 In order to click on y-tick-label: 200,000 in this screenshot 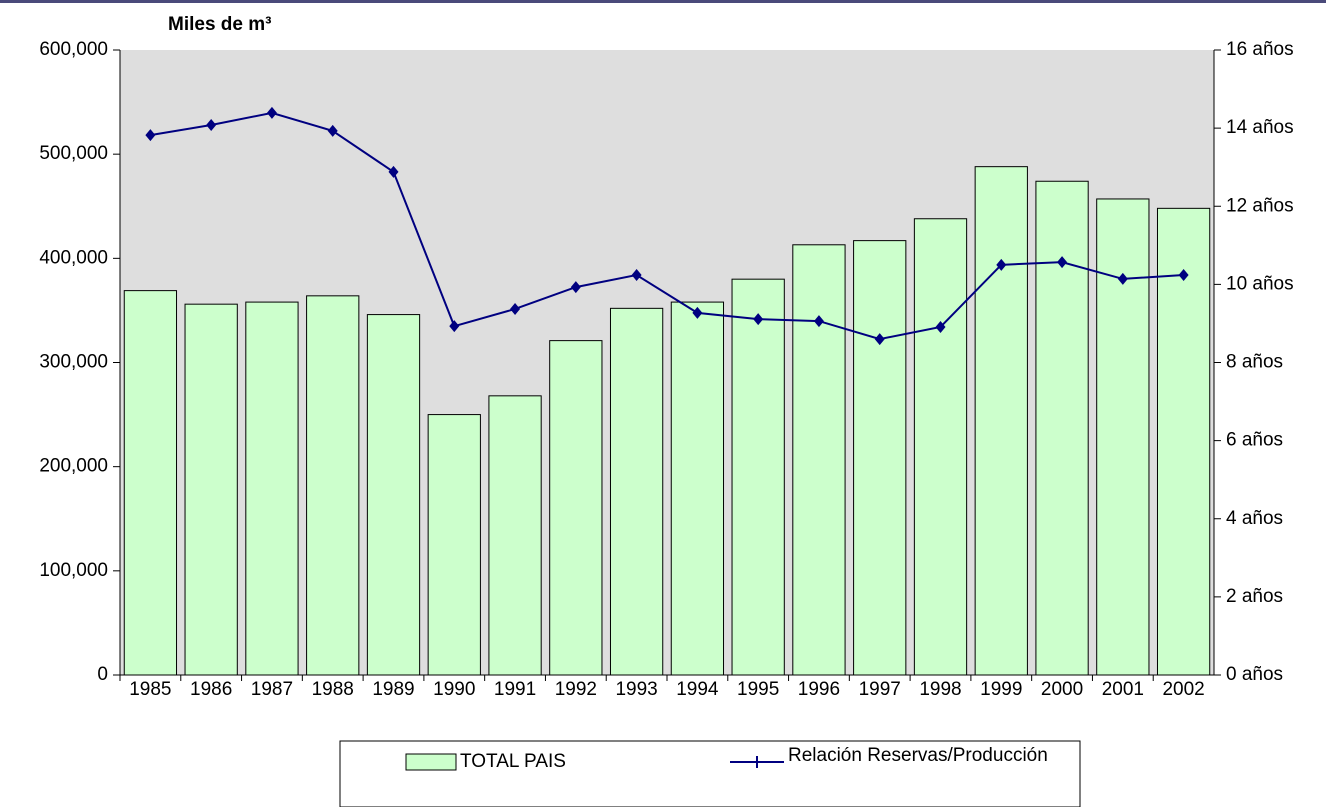, I will do `click(73, 466)`.